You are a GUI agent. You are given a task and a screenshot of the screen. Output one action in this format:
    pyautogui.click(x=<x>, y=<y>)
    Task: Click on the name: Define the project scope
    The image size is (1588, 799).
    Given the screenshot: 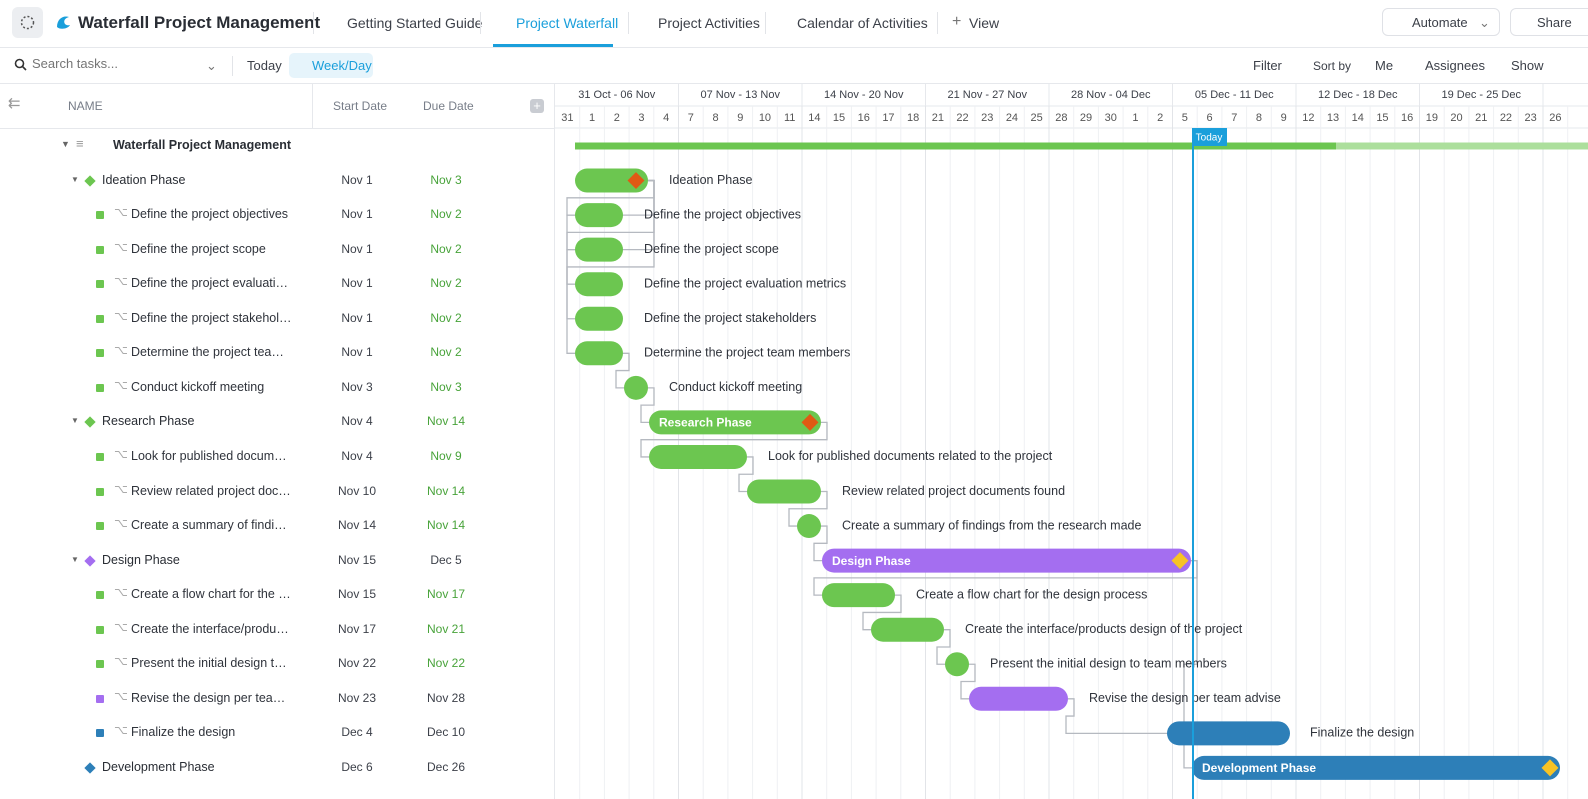 What is the action you would take?
    pyautogui.click(x=198, y=248)
    